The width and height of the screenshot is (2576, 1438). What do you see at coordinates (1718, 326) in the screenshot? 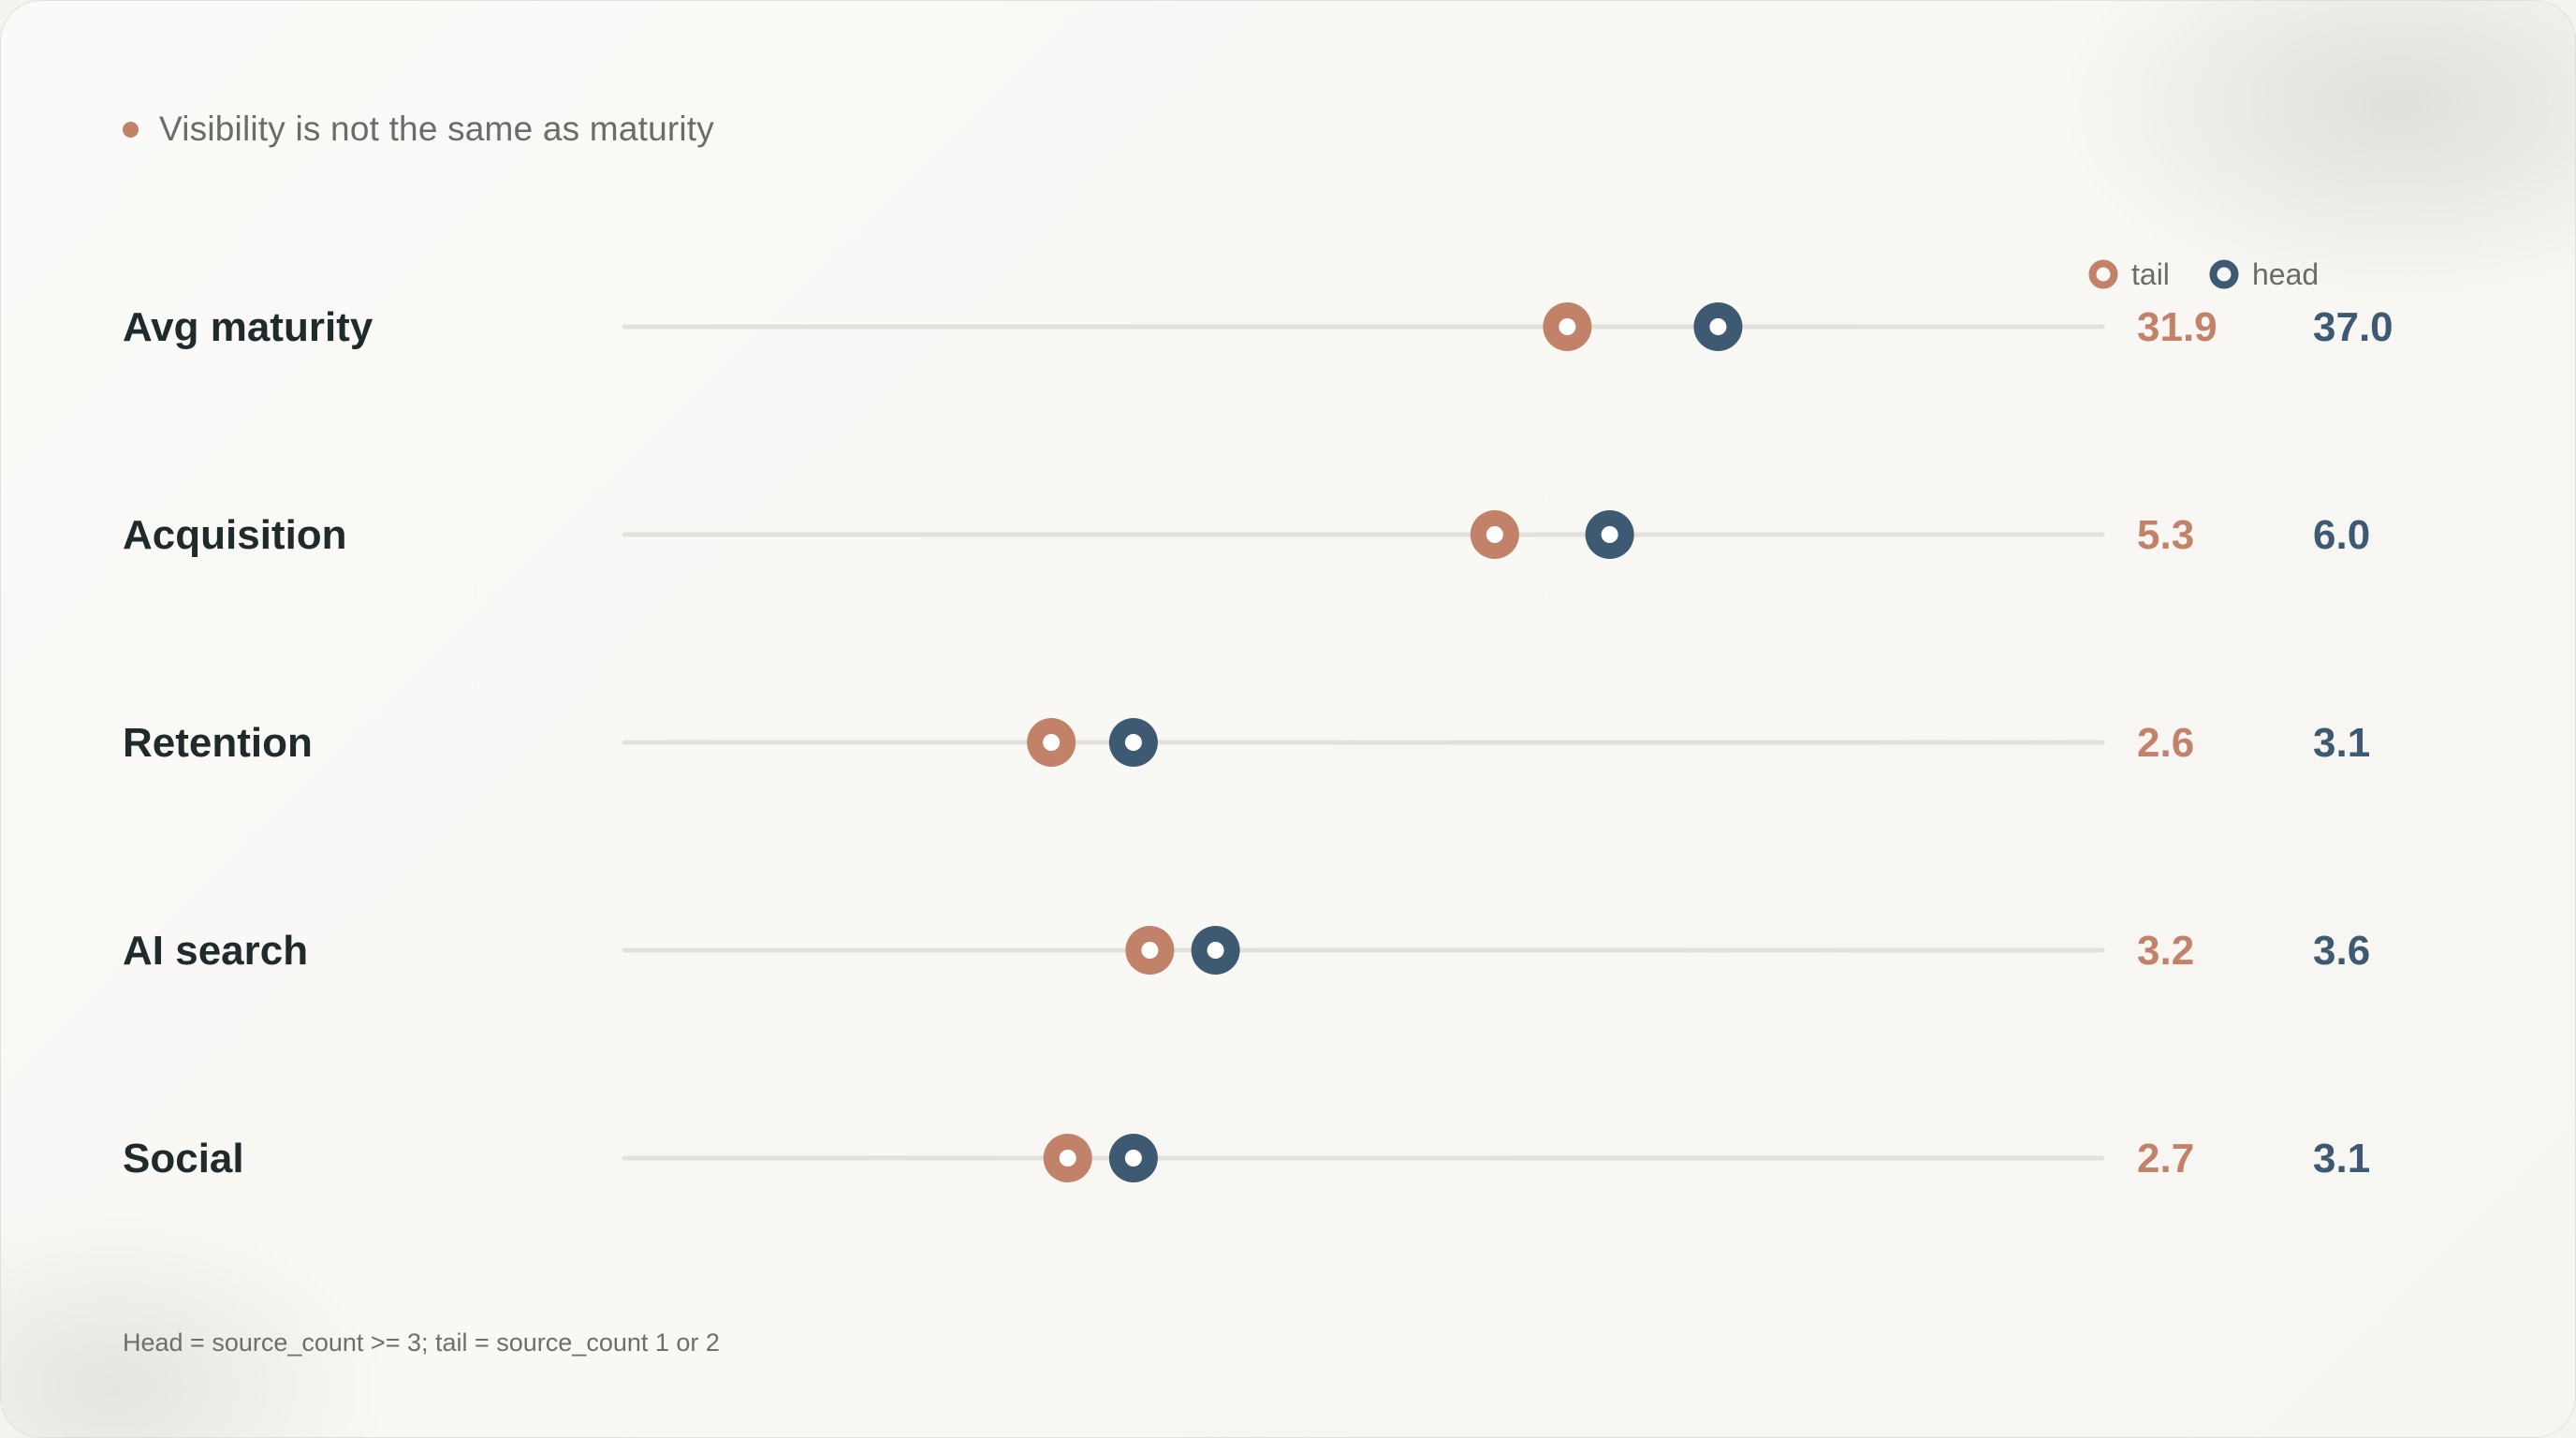
I see `head-point-center-avg-maturity` at bounding box center [1718, 326].